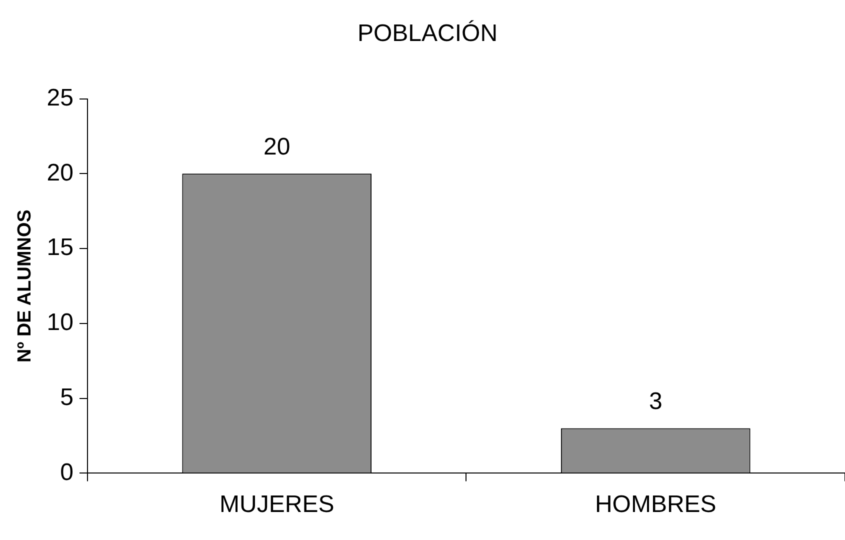 Image resolution: width=845 pixels, height=540 pixels. I want to click on y-tick-label: 5, so click(67, 397).